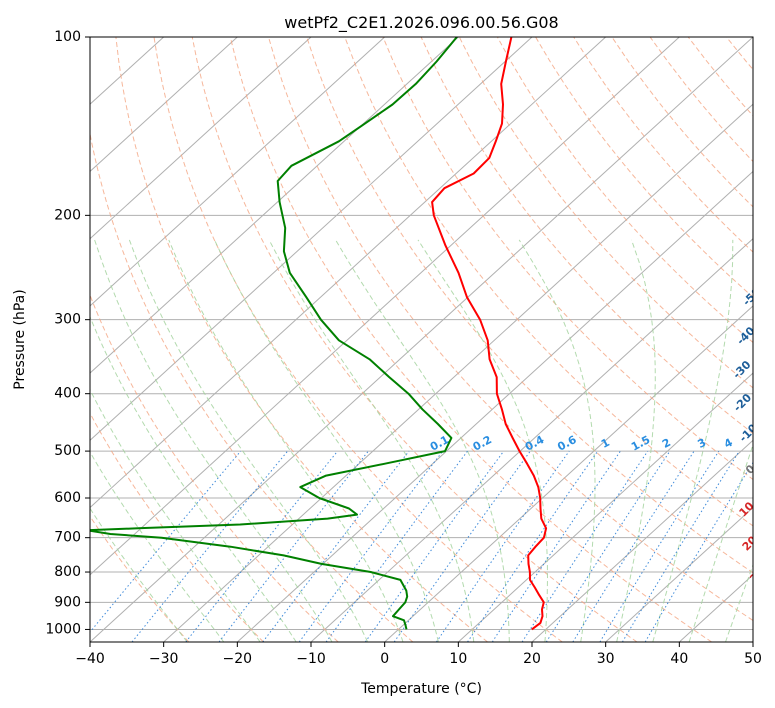 The width and height of the screenshot is (775, 708). I want to click on x-tick-label: −30, so click(164, 659).